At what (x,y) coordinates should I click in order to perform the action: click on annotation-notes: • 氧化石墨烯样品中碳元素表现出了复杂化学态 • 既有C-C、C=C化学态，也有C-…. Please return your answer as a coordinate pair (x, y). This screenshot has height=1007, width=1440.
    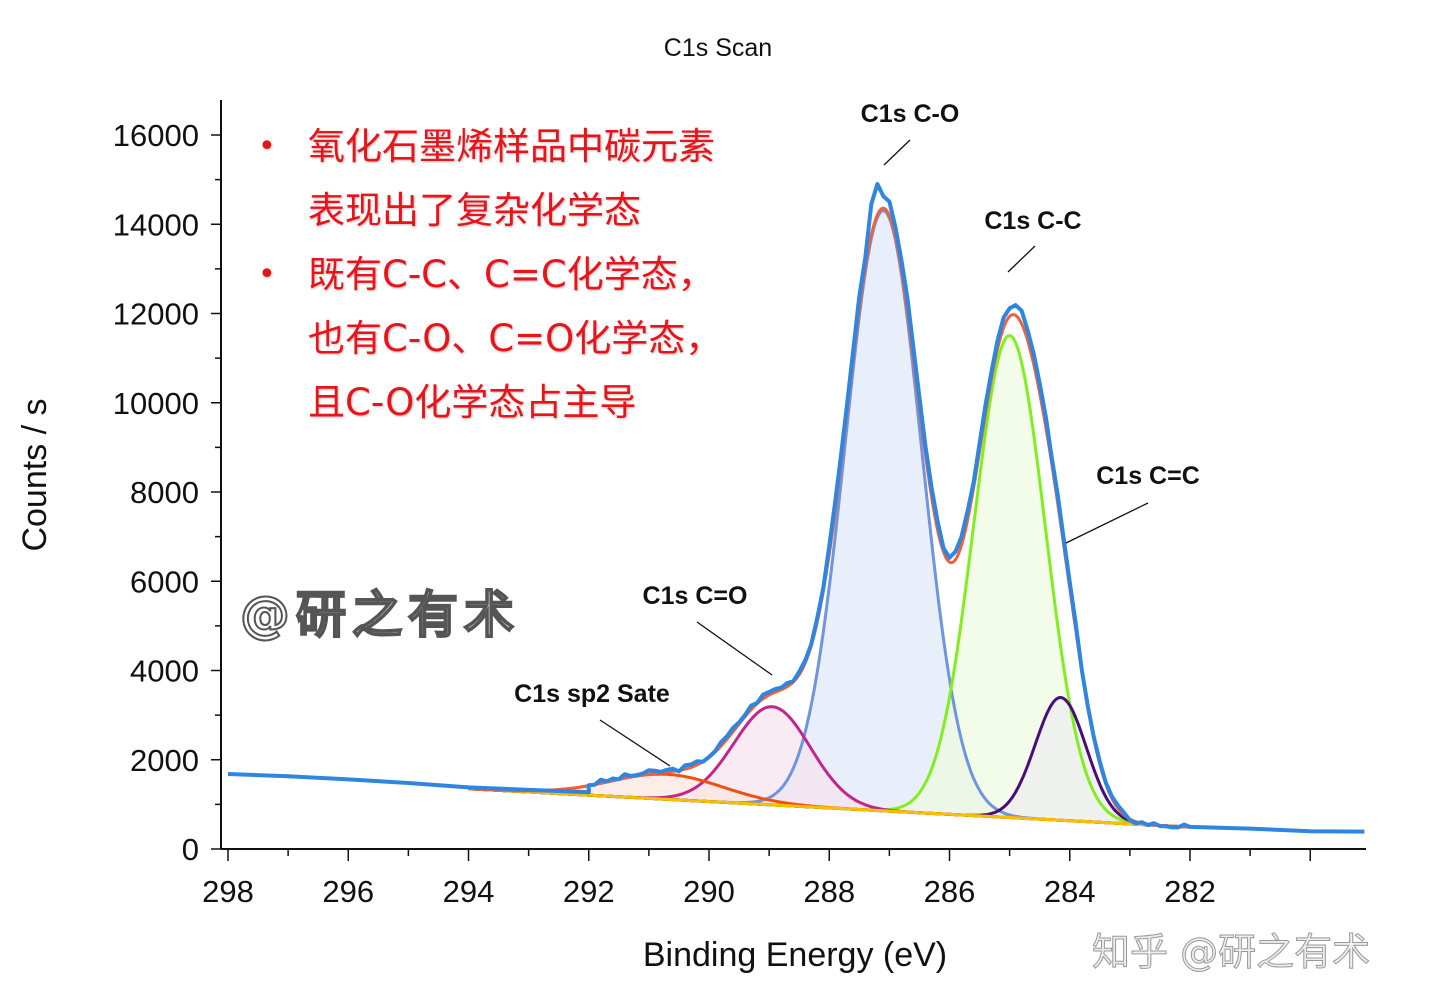
    Looking at the image, I should click on (498, 275).